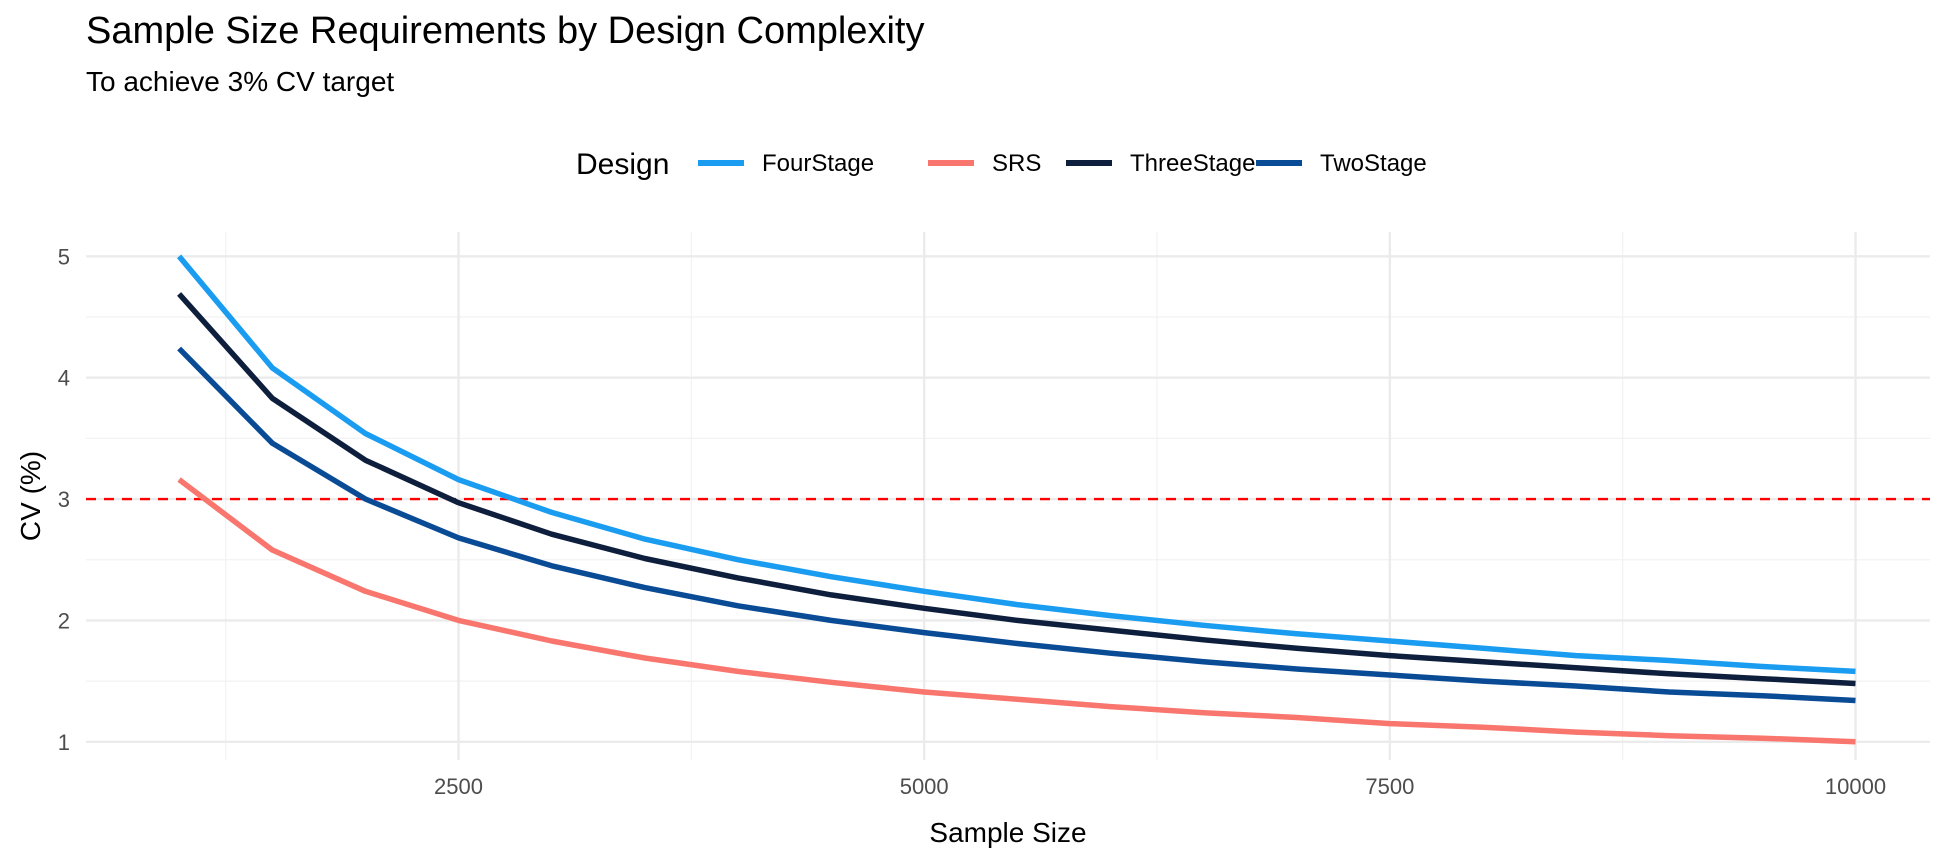 This screenshot has width=1944, height=864. Describe the element at coordinates (64, 620) in the screenshot. I see `y-tick-label: 2` at that location.